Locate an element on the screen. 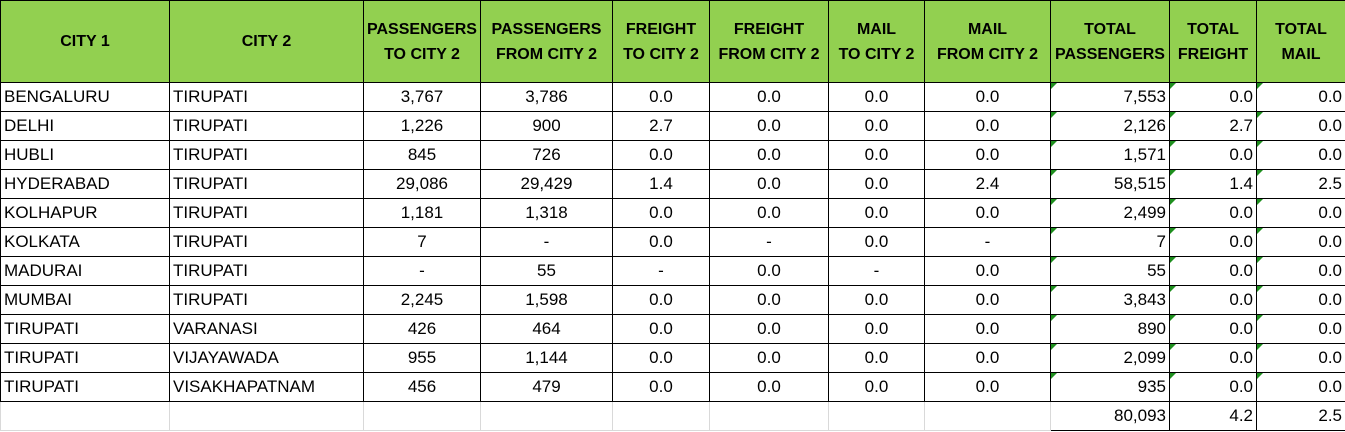  cell-passengers-from-city-2: 900 is located at coordinates (546, 126).